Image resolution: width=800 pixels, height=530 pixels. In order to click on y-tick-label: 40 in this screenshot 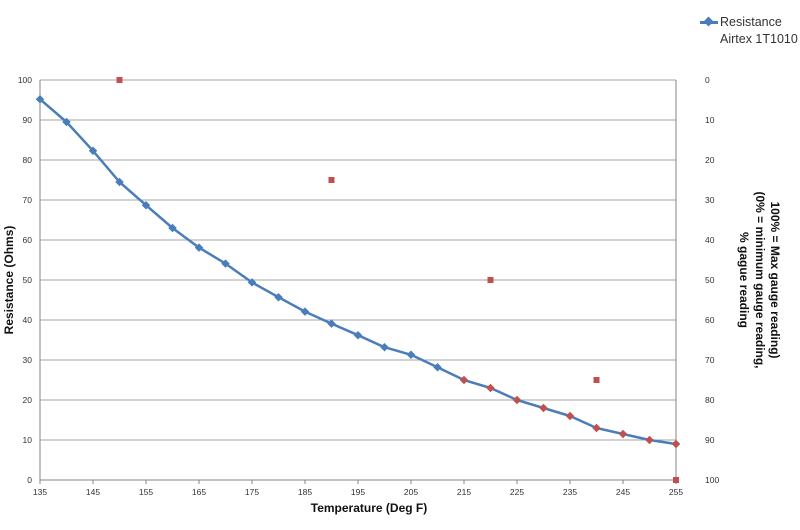, I will do `click(28, 320)`.